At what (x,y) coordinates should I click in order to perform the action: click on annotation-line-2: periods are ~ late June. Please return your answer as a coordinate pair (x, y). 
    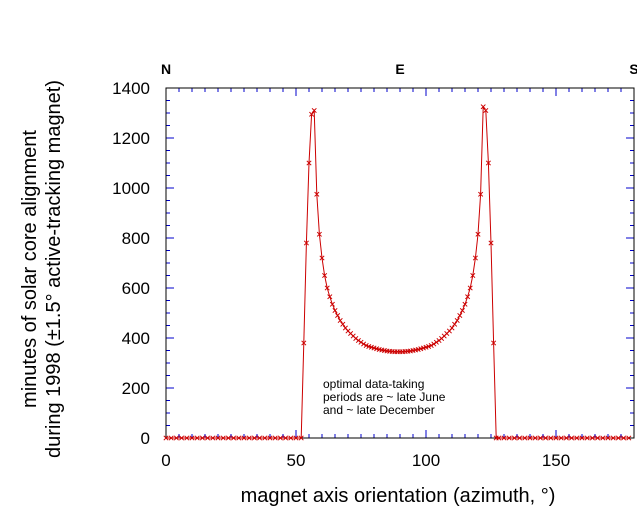
    Looking at the image, I should click on (384, 397).